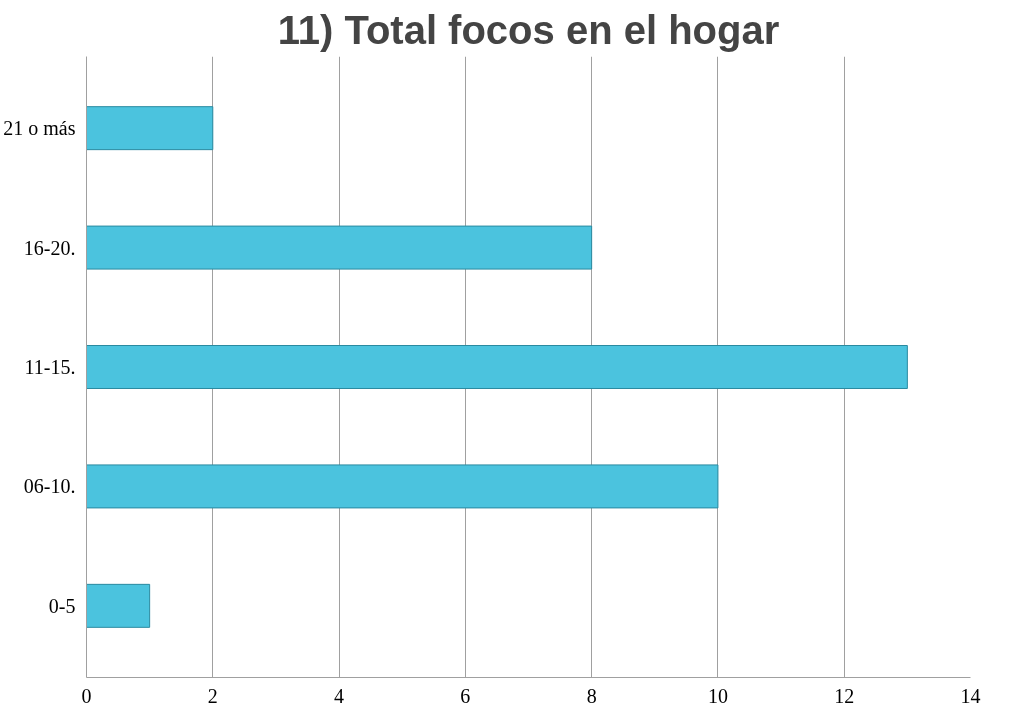  Describe the element at coordinates (62, 605) in the screenshot. I see `y-tick-label: 0-5` at that location.